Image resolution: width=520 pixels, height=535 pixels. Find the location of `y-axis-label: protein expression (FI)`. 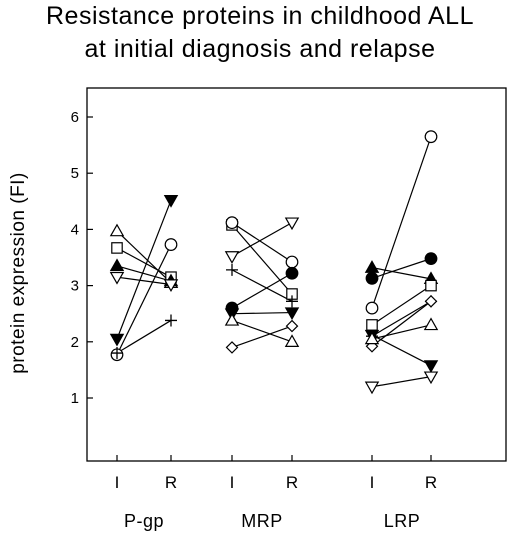

y-axis-label: protein expression (FI) is located at coordinates (18, 273).